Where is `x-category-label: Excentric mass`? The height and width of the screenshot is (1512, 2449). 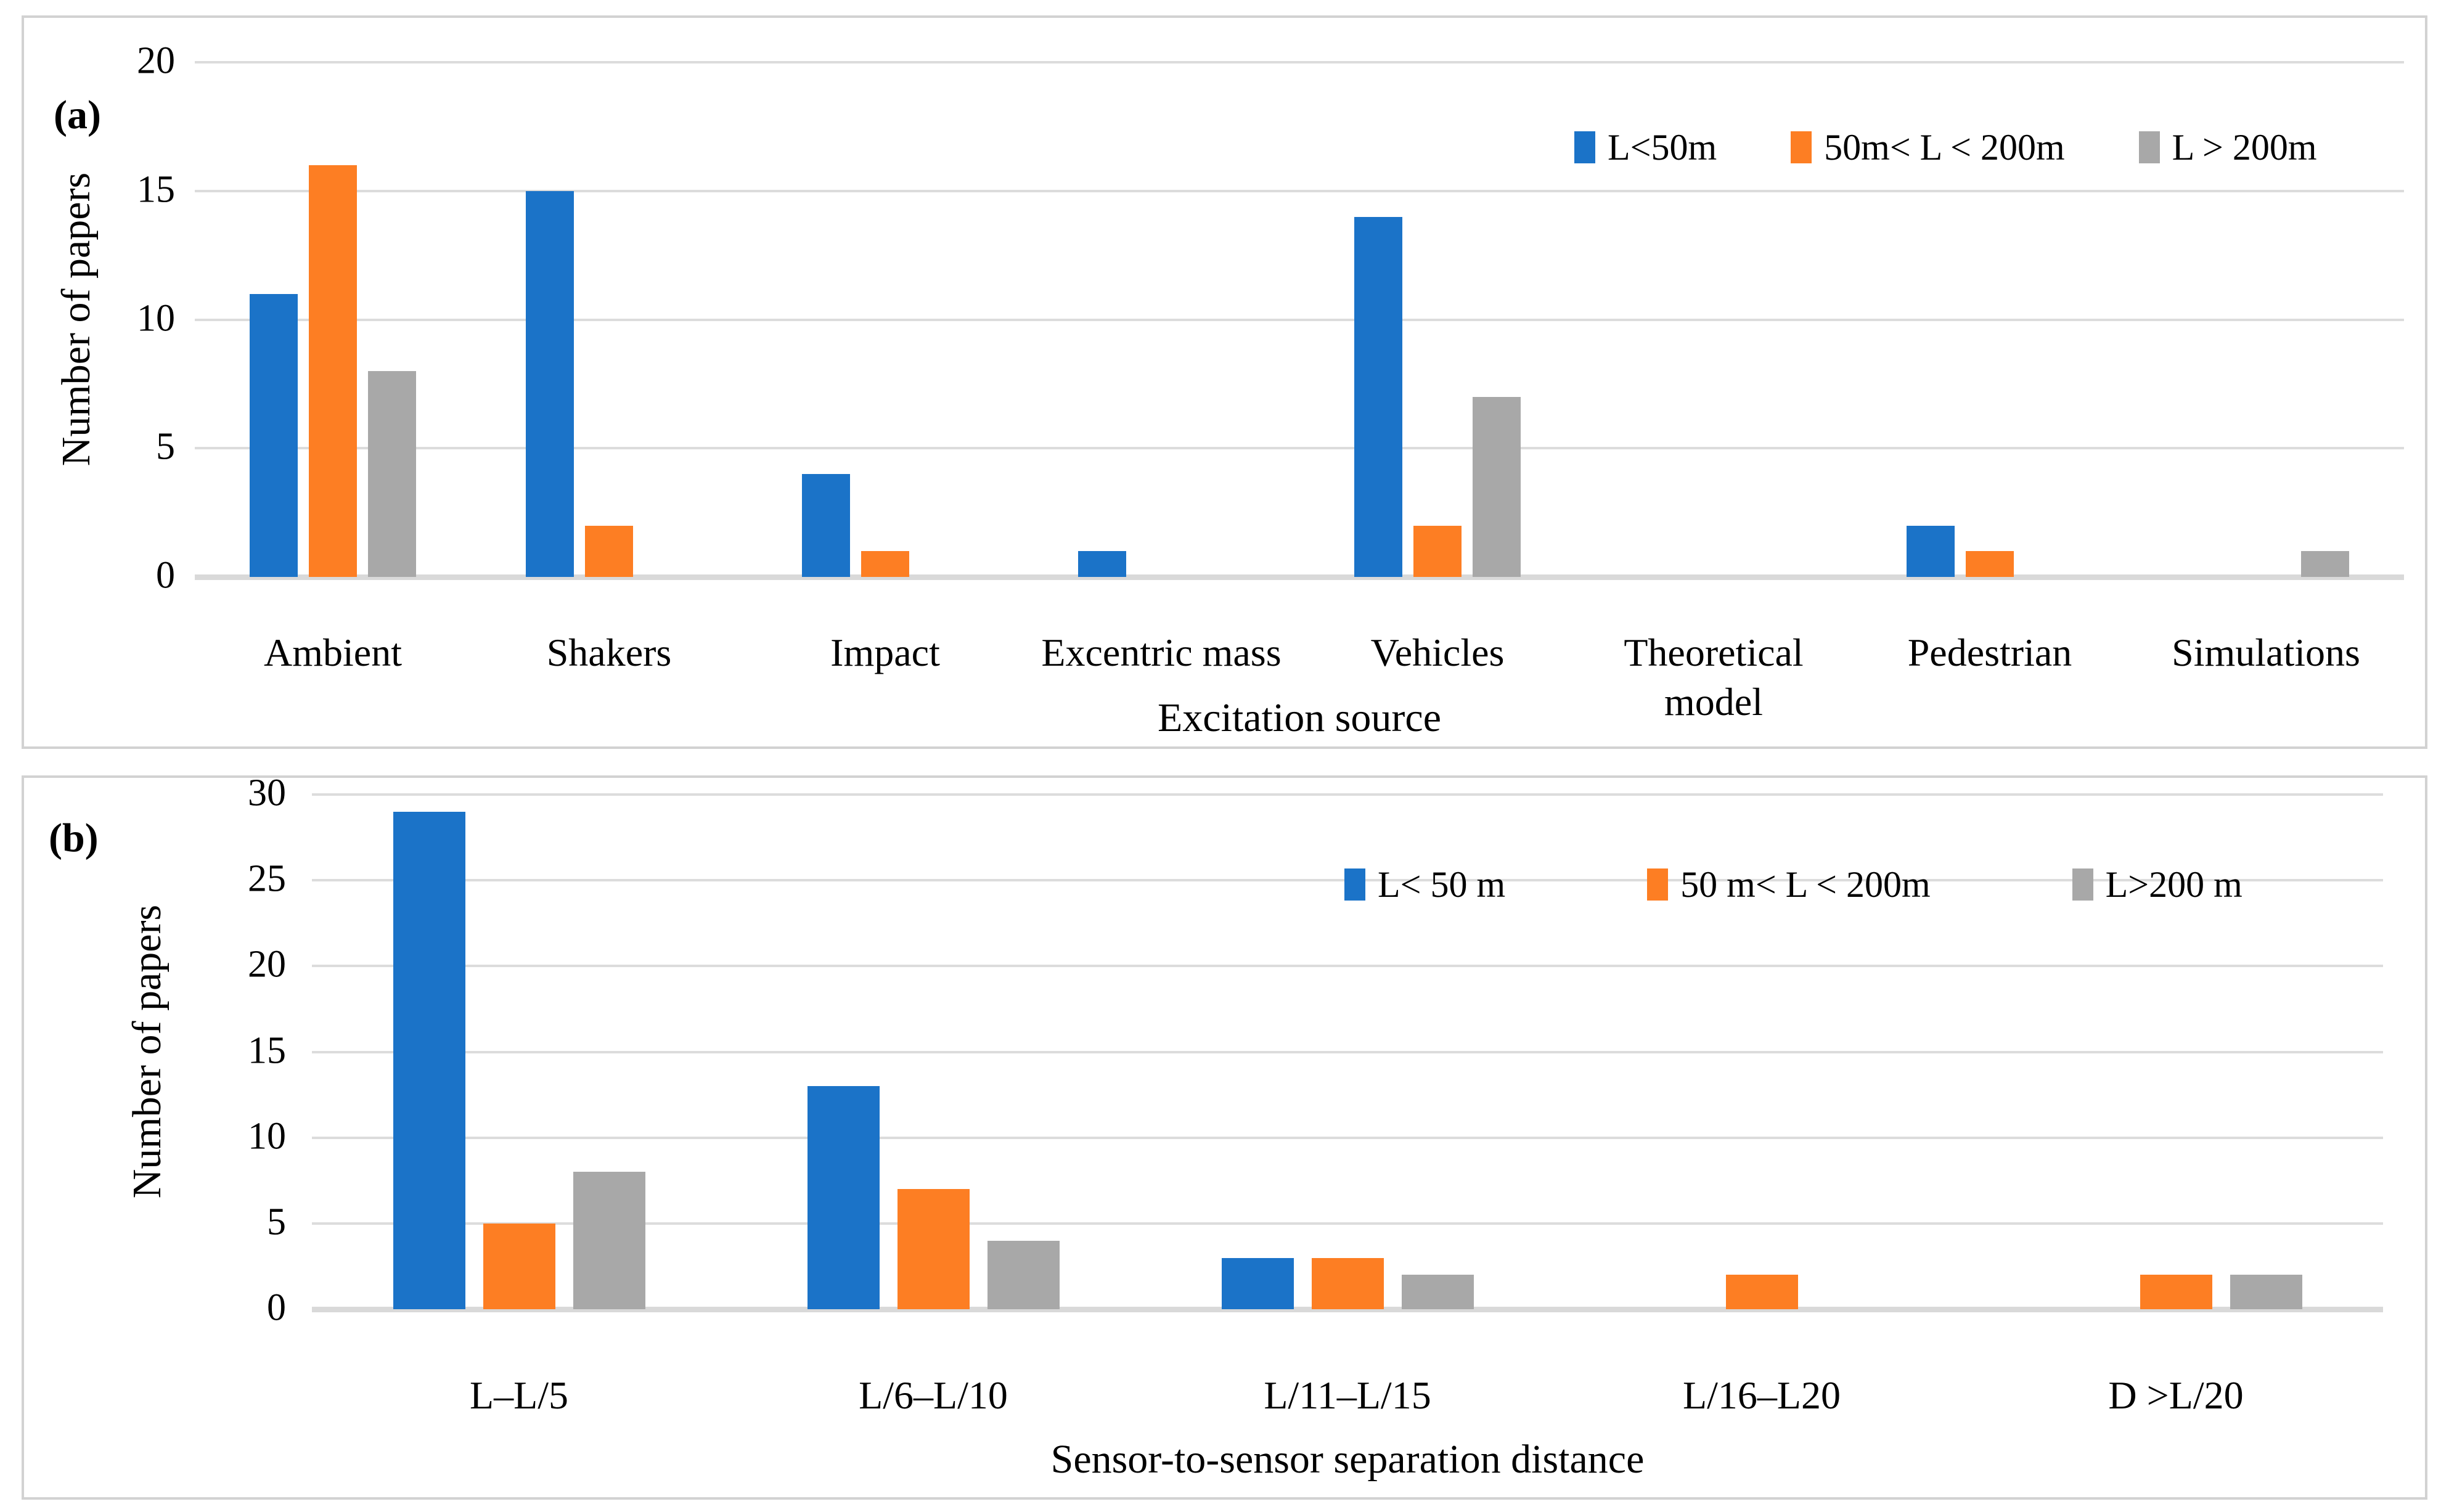 x-category-label: Excentric mass is located at coordinates (1162, 653).